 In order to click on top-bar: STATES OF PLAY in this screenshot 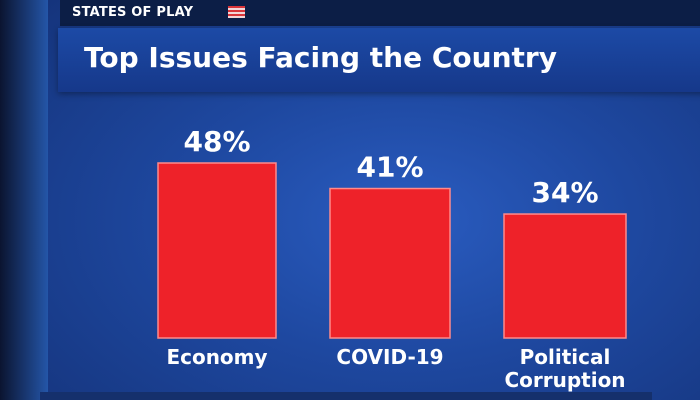, I will do `click(380, 13)`.